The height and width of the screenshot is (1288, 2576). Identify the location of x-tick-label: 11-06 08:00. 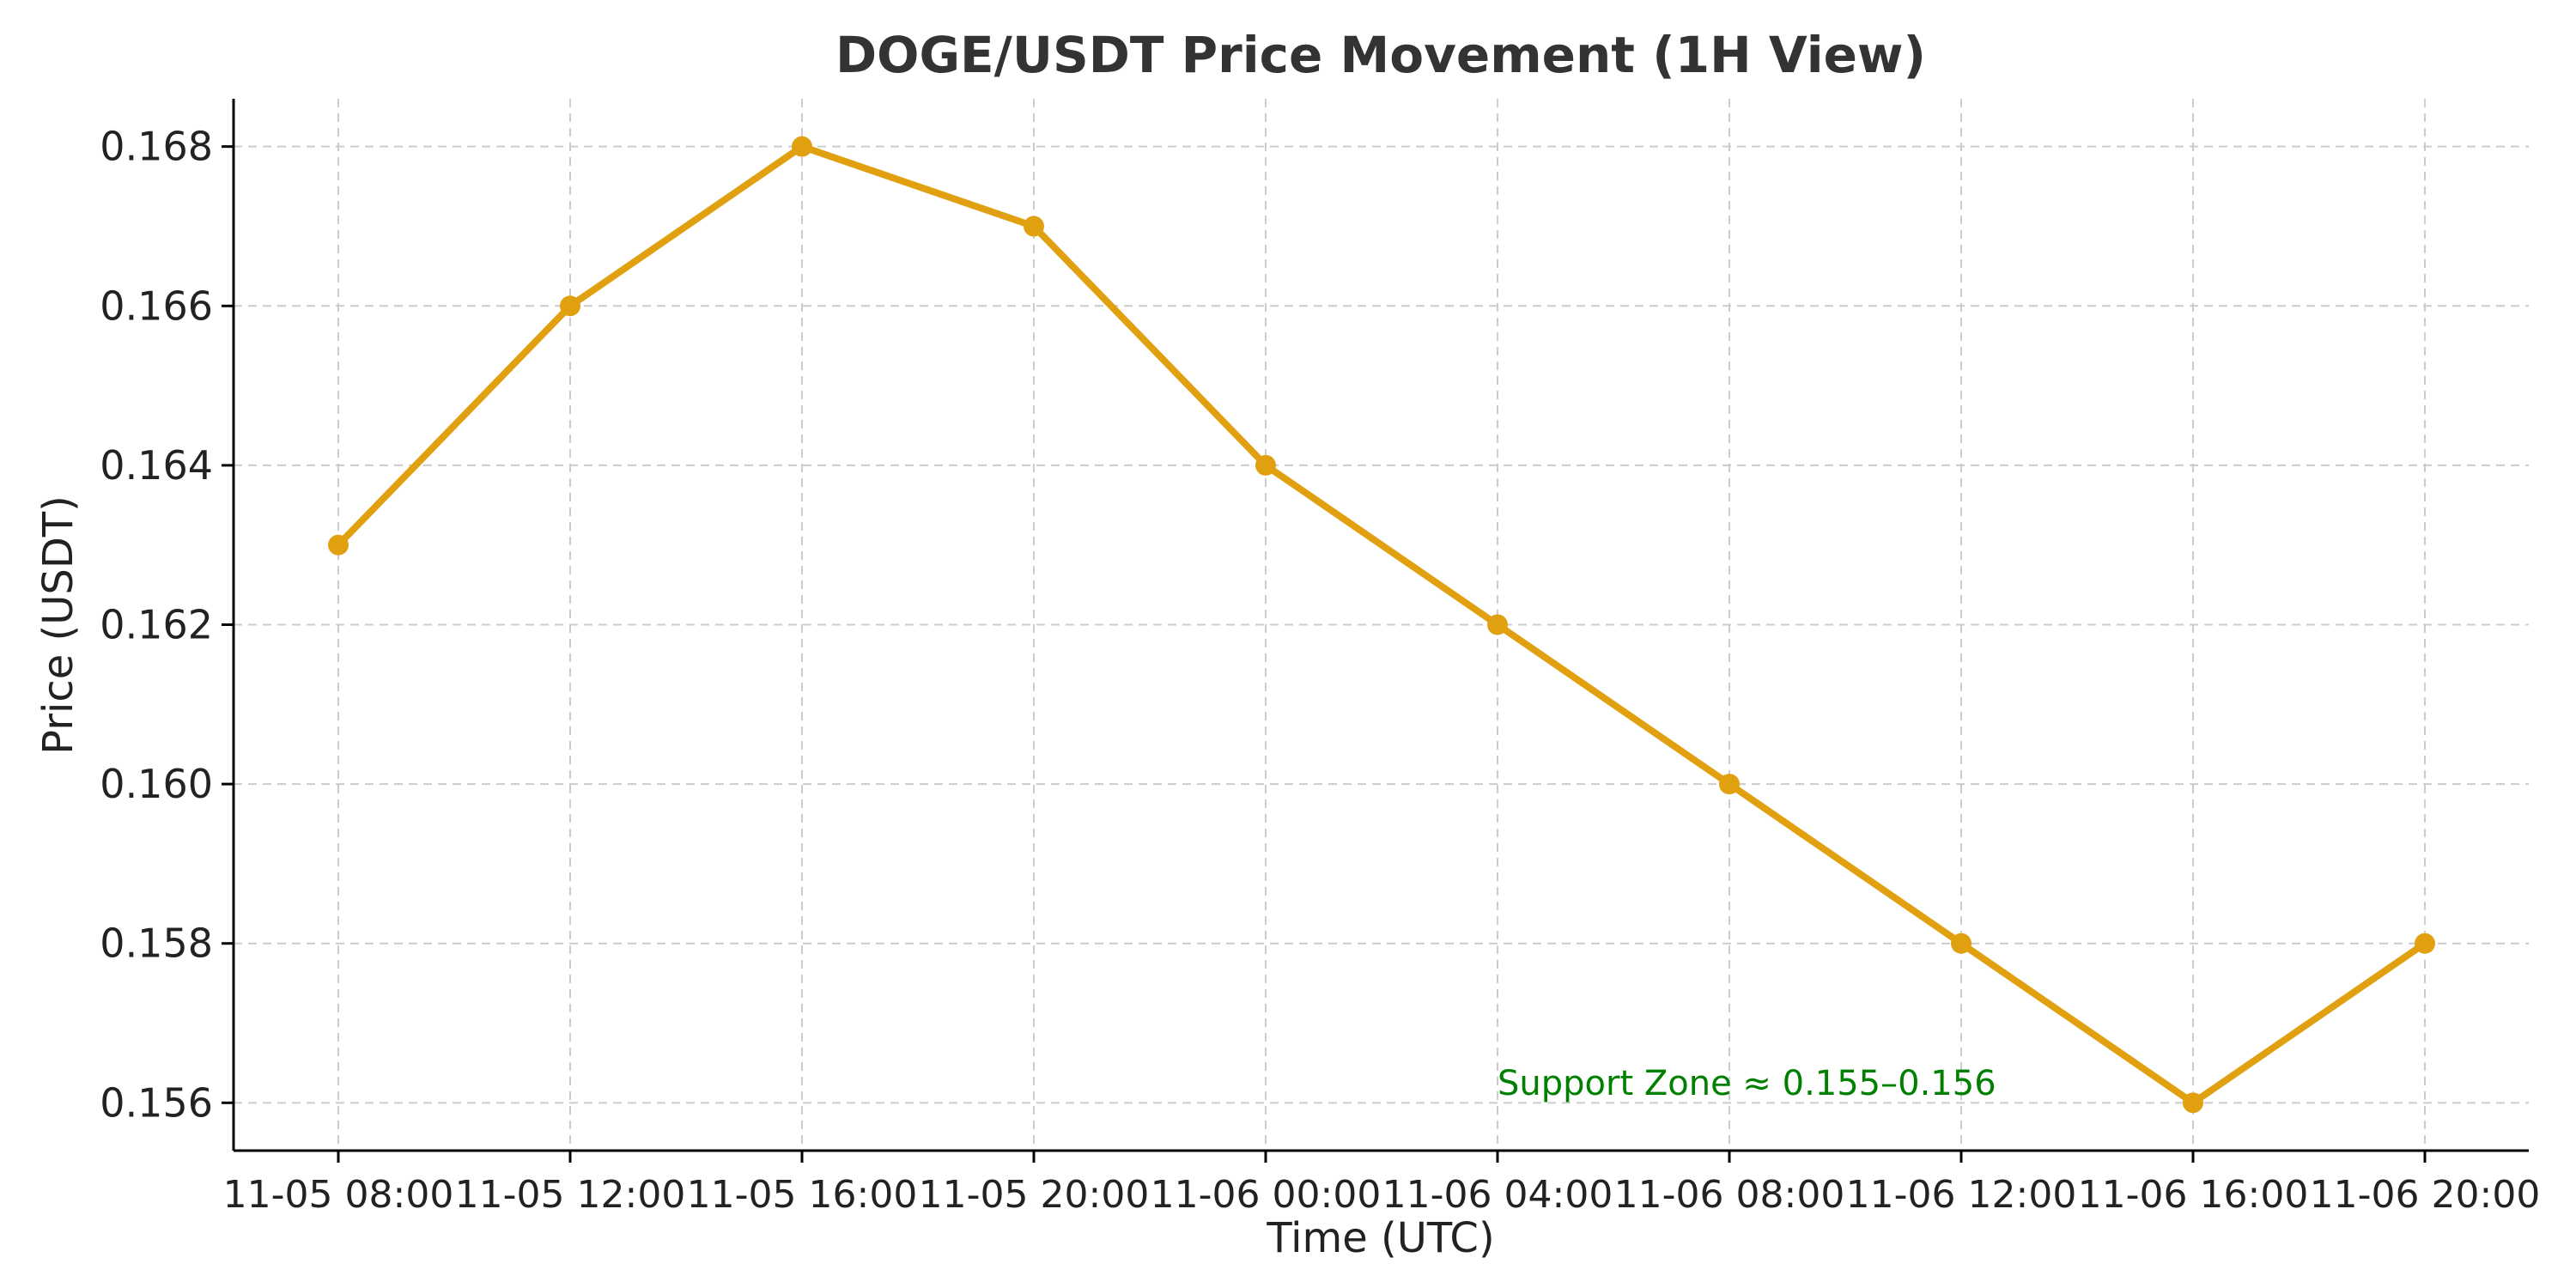
(1729, 1195).